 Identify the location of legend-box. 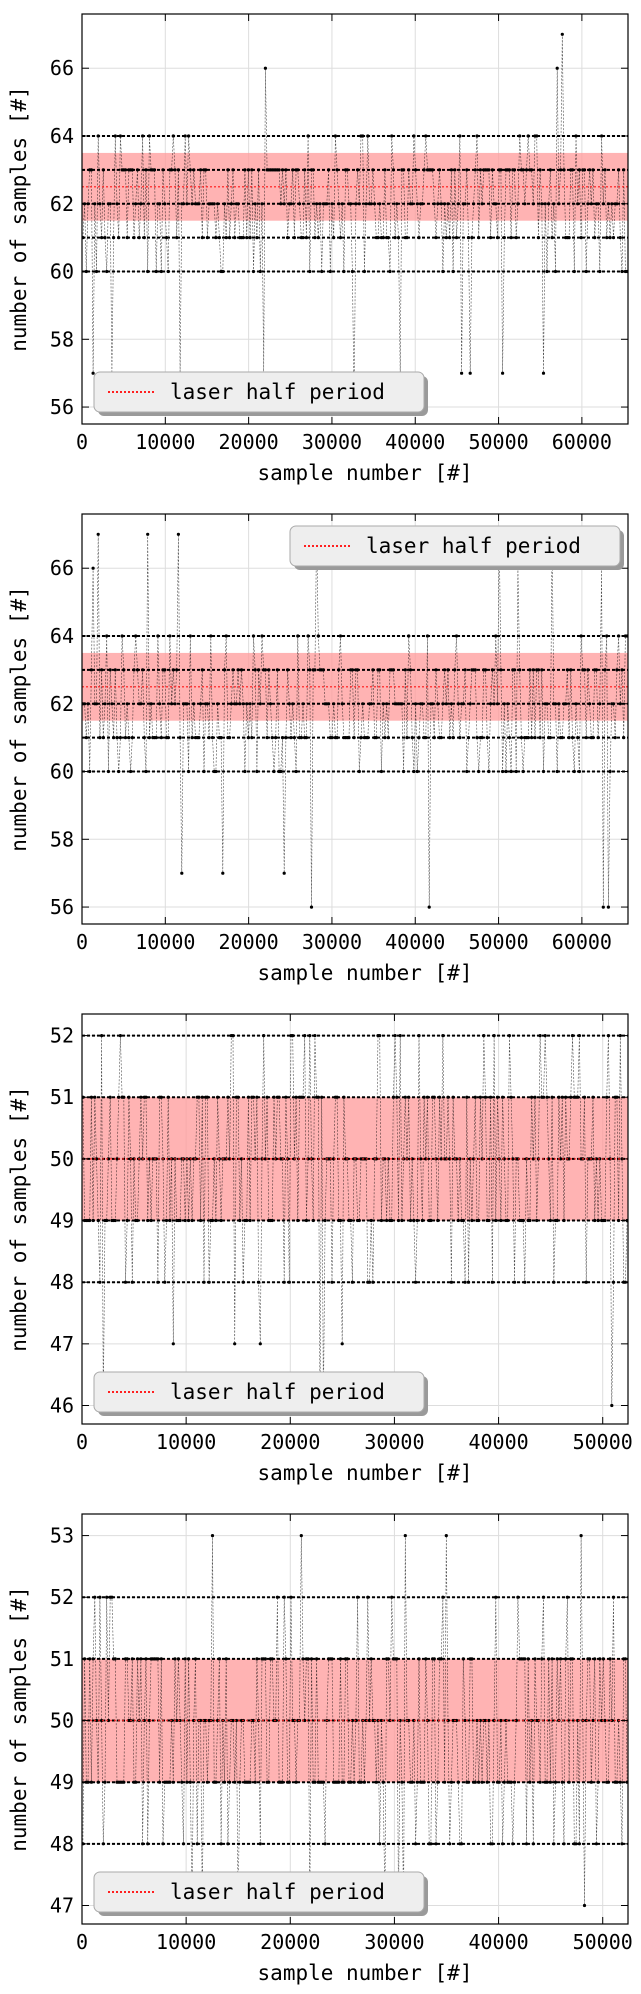
(259, 1892).